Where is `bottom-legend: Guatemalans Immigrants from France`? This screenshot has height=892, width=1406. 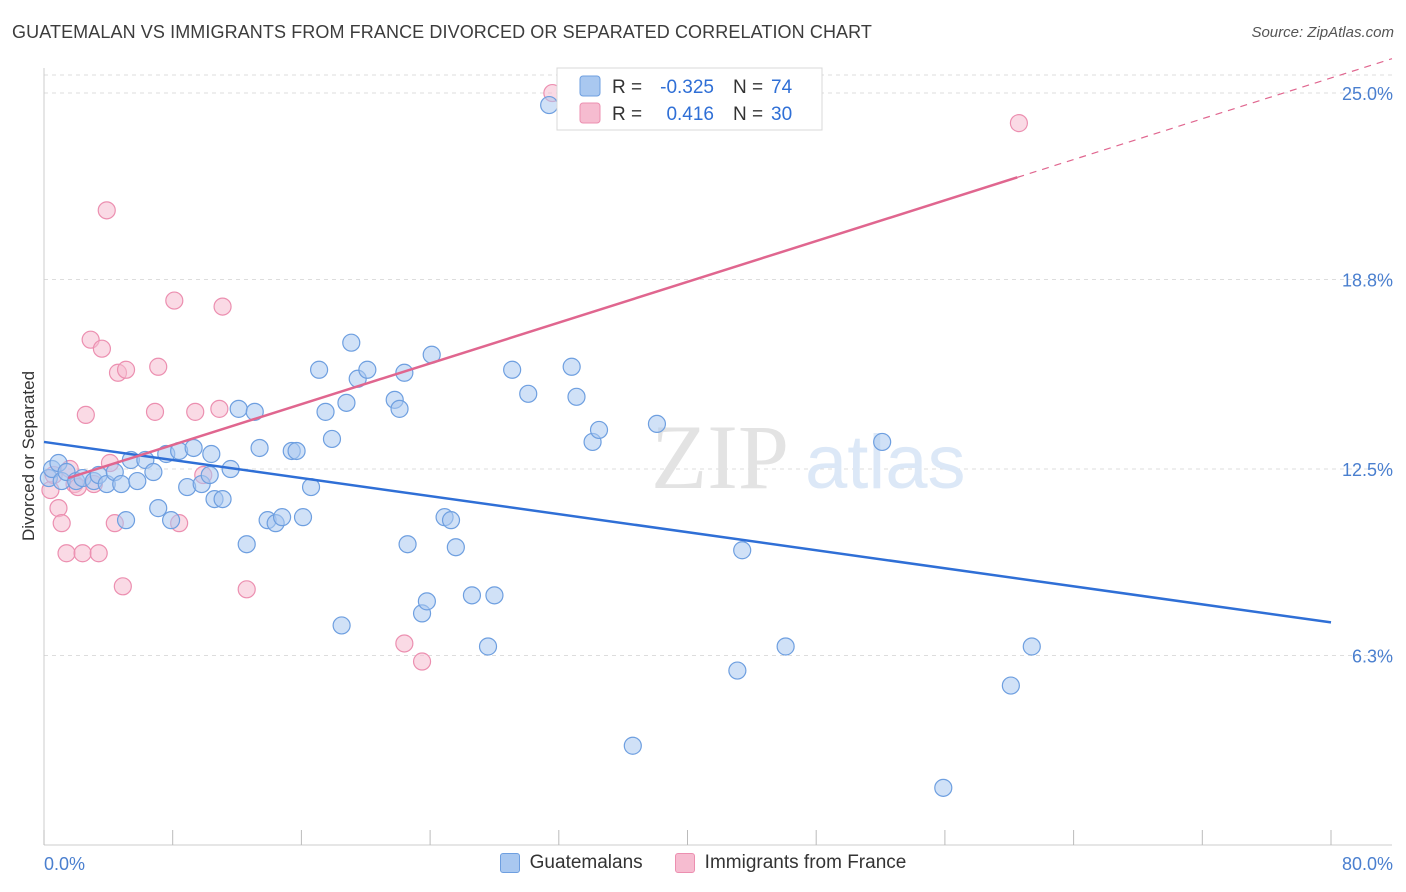
bottom-legend: Guatemalans Immigrants from France is located at coordinates (703, 863).